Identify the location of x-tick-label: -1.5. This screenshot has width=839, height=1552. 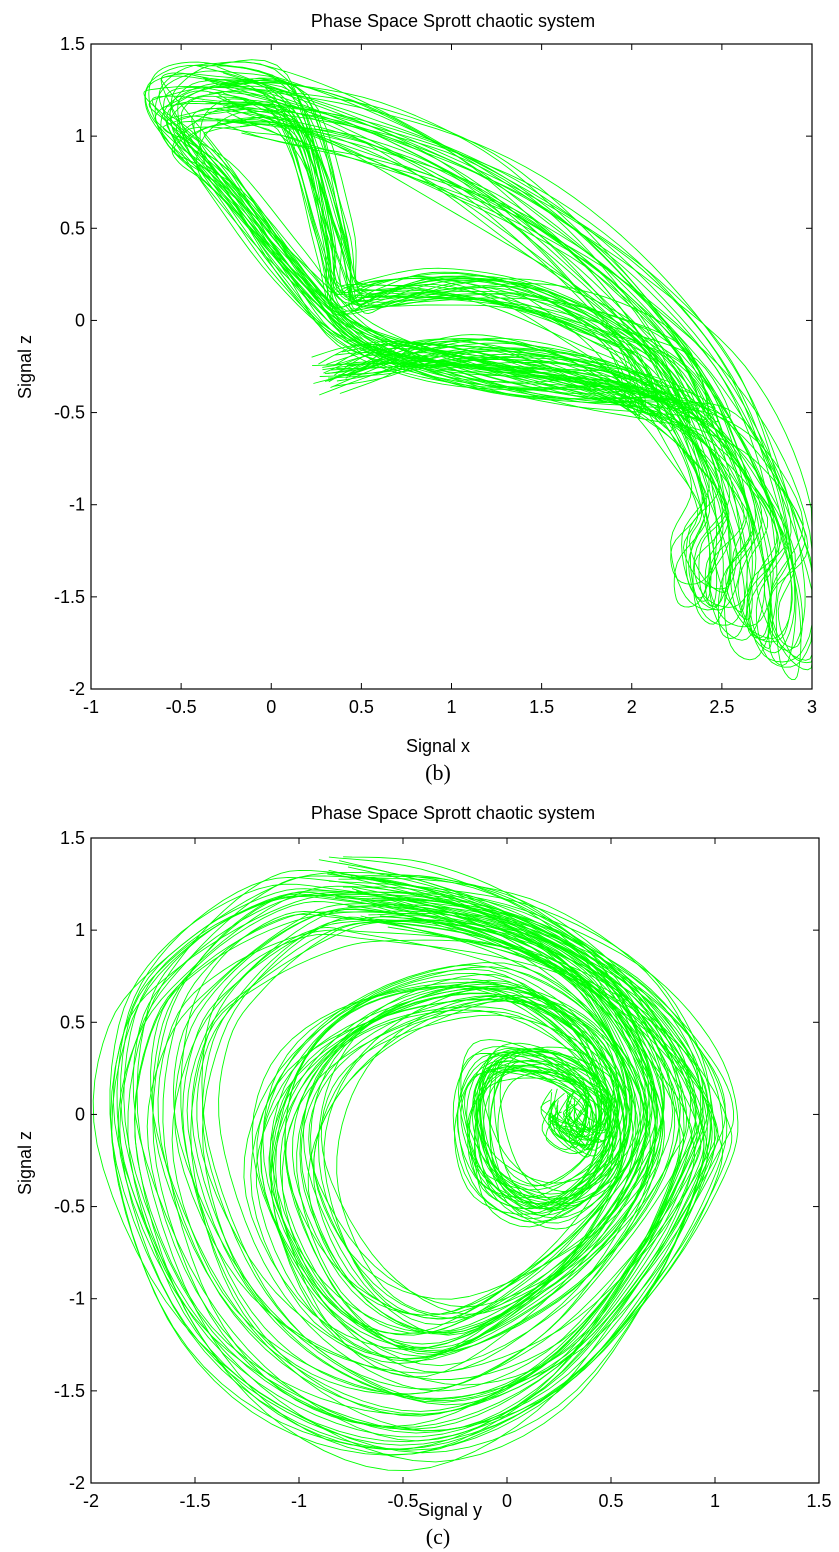
(194, 1501).